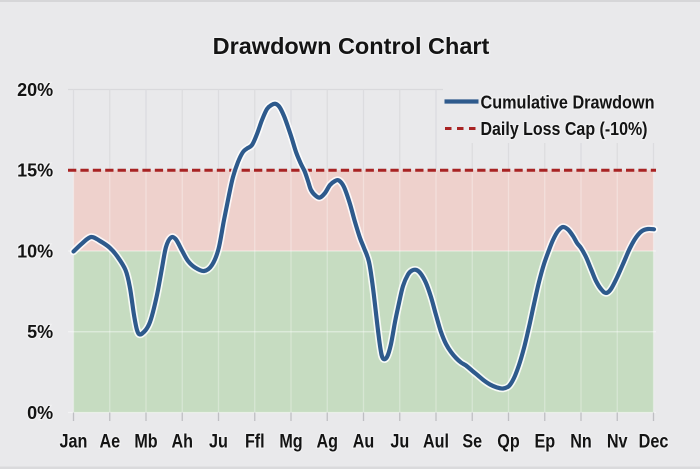 This screenshot has height=469, width=700. Describe the element at coordinates (109, 442) in the screenshot. I see `svg-text: Ae` at that location.